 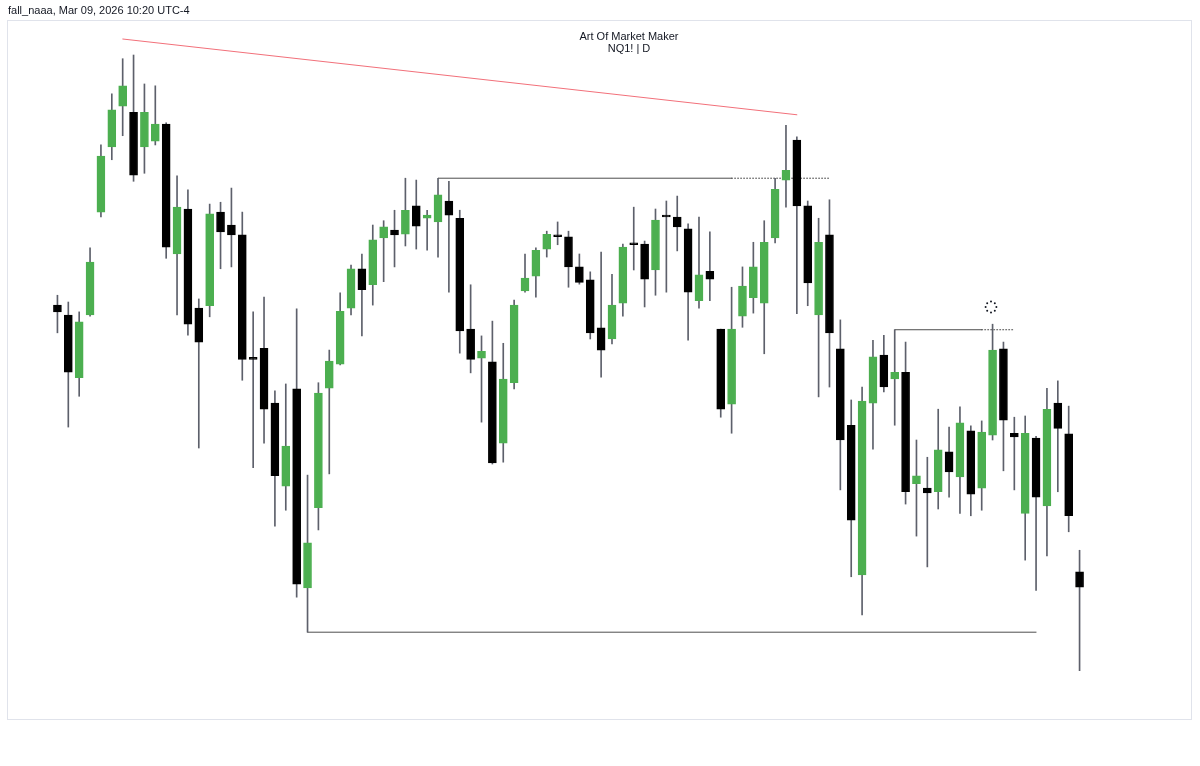 What do you see at coordinates (99, 10) in the screenshot?
I see `text: fall_naaa, Mar 09, 2026 10:20 UTC-4` at bounding box center [99, 10].